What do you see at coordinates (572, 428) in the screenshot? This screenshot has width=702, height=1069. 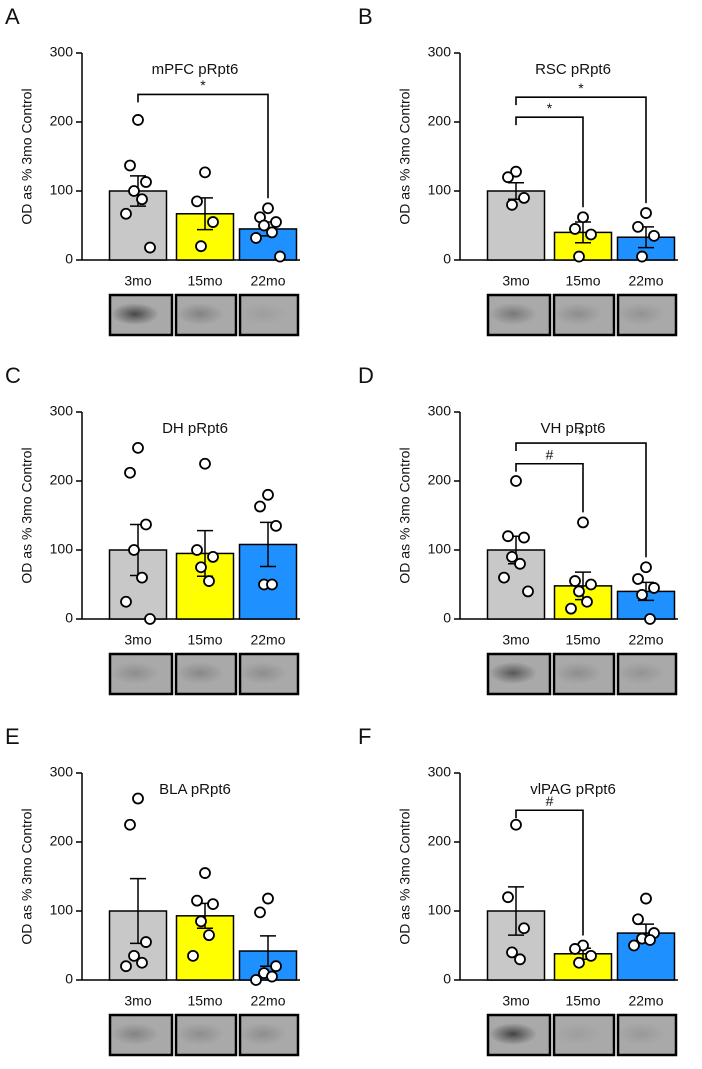 I see `chart-title: VH pRpt6` at bounding box center [572, 428].